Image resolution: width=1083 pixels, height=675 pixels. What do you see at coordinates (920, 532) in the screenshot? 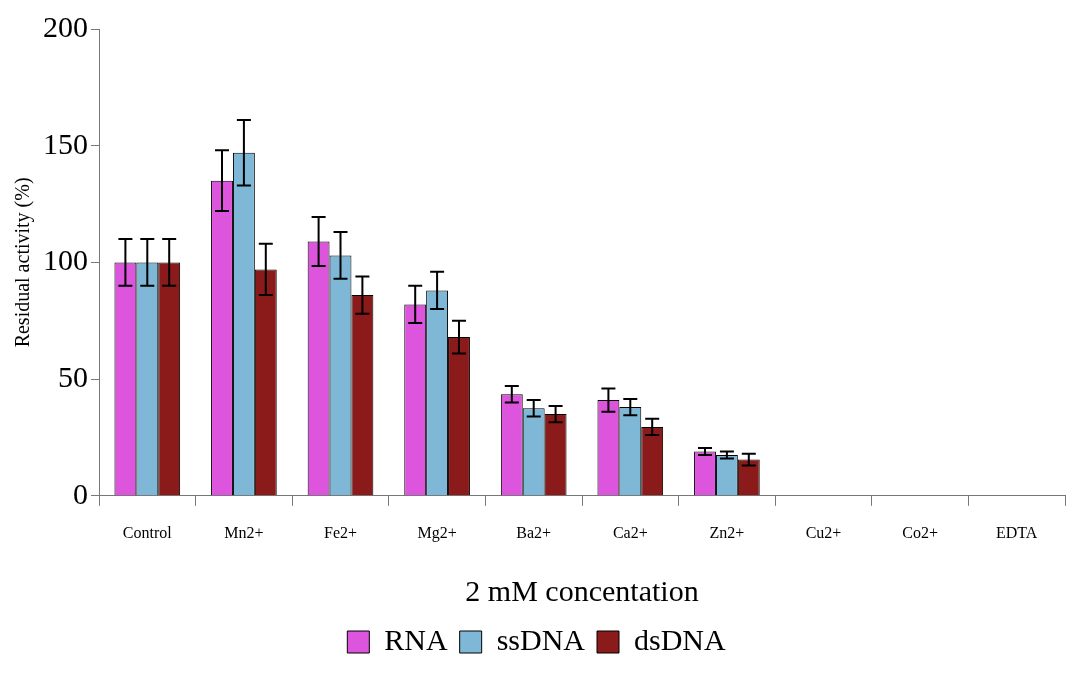
I see `x-tick-label: Co2+` at bounding box center [920, 532].